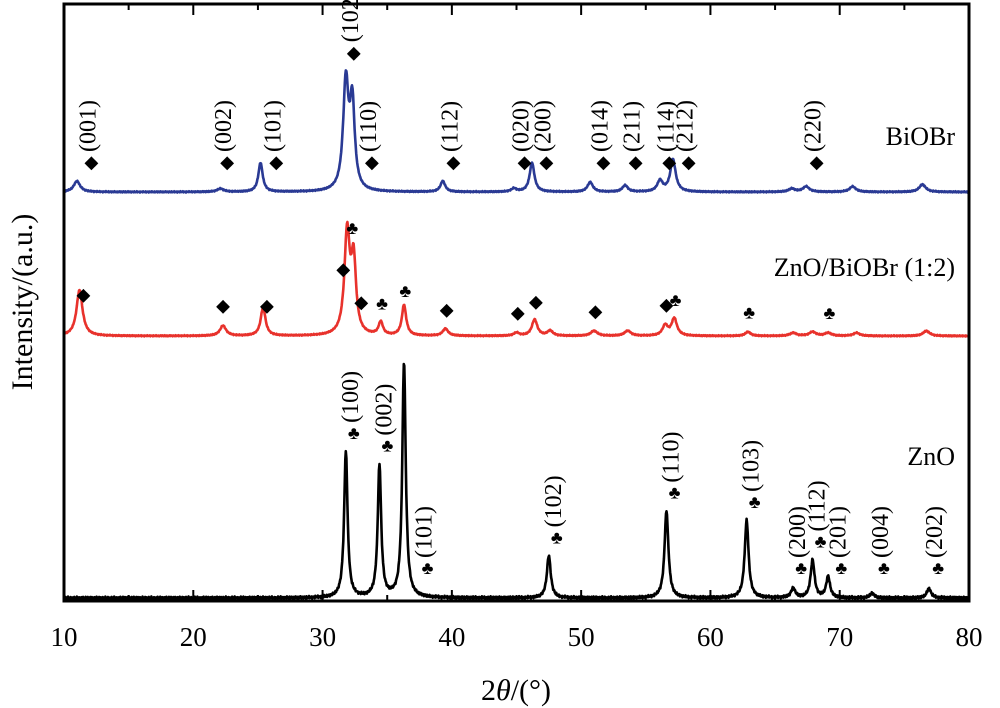 Image resolution: width=1000 pixels, height=708 pixels. Describe the element at coordinates (22, 302) in the screenshot. I see `y-axis-title: Intensity/(a.u.)` at that location.